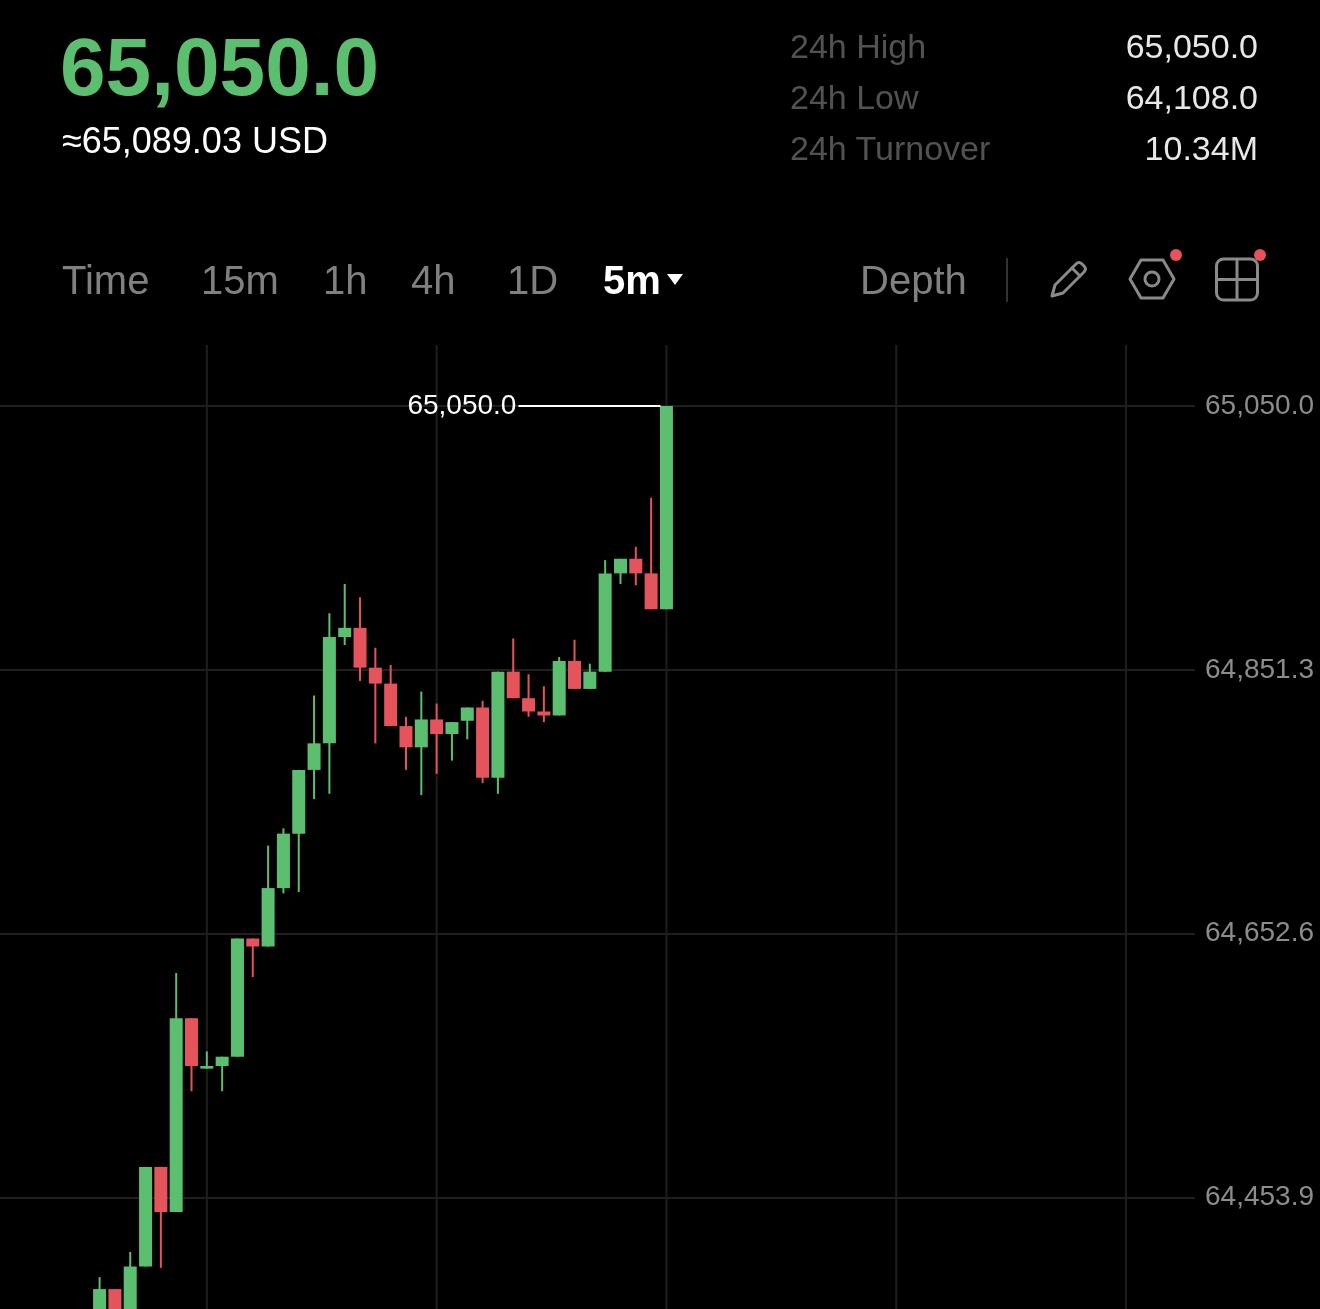  Describe the element at coordinates (533, 280) in the screenshot. I see `text: 1D` at that location.